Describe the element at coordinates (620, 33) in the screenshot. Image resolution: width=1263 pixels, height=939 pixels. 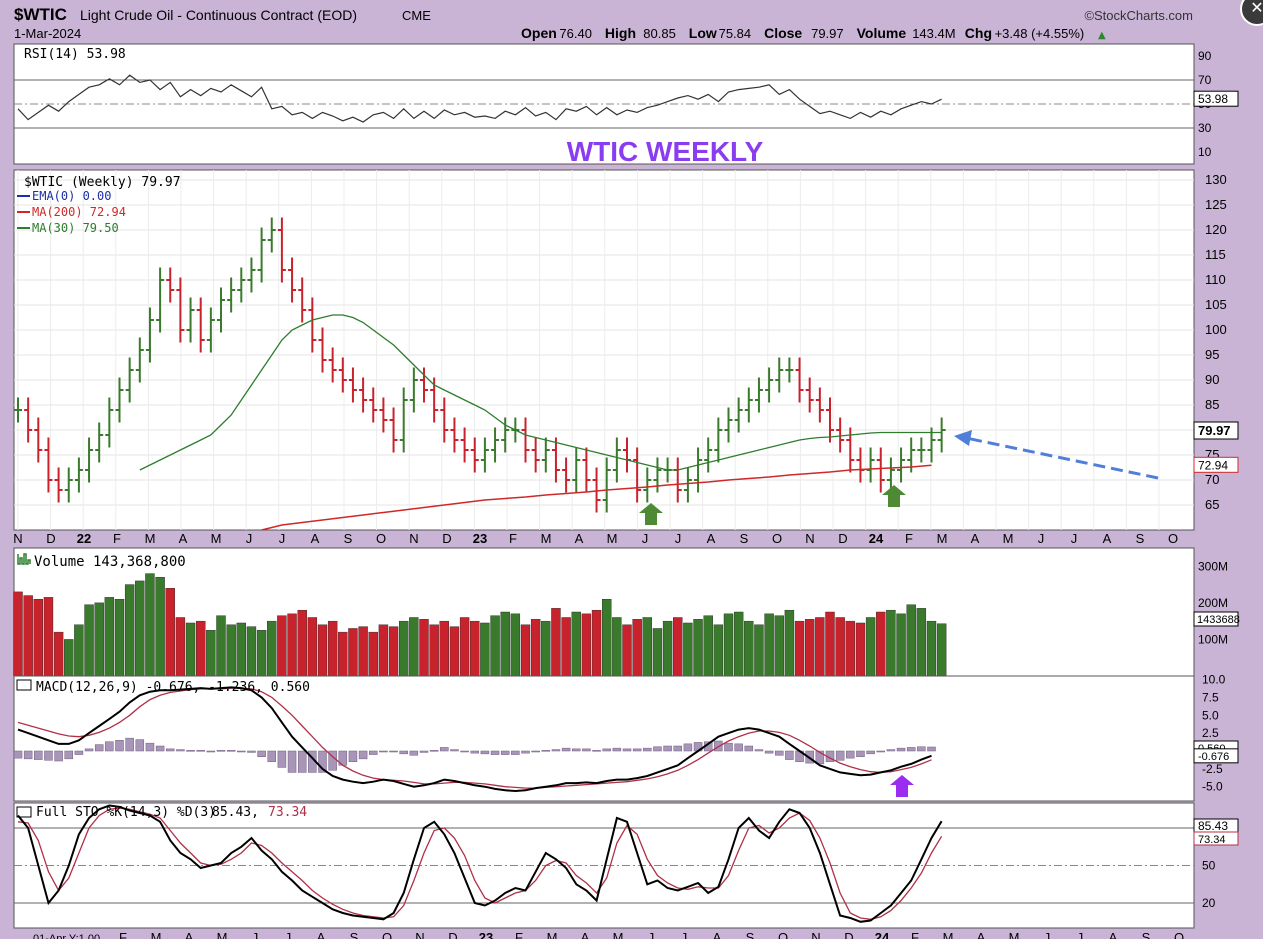
I see `ohlc-label-high: High` at that location.